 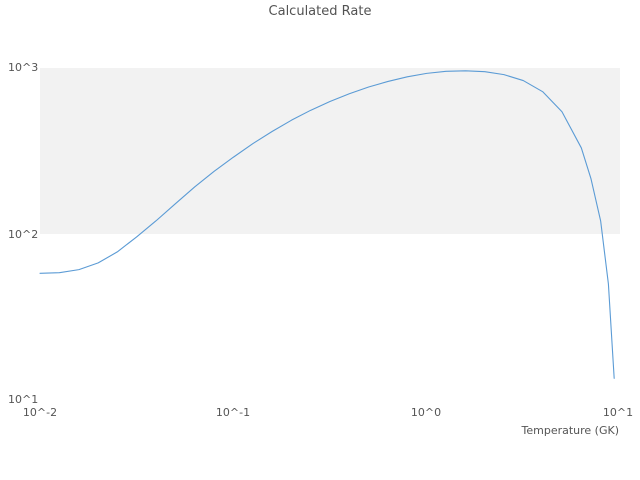 I want to click on y-tick-1e1: 10^1, so click(x=23, y=399).